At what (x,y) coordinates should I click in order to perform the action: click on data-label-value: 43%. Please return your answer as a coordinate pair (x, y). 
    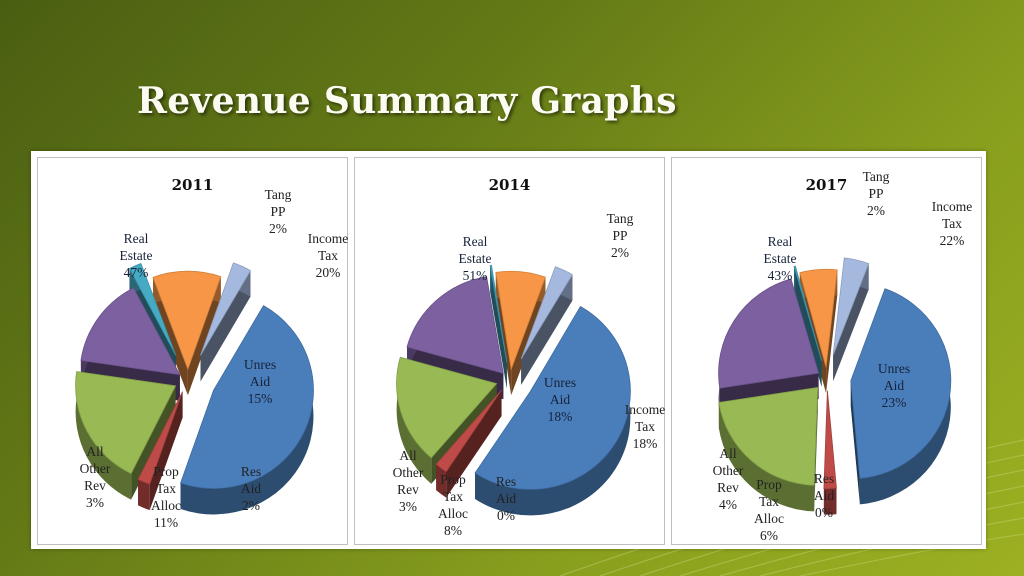
    Looking at the image, I should click on (780, 275).